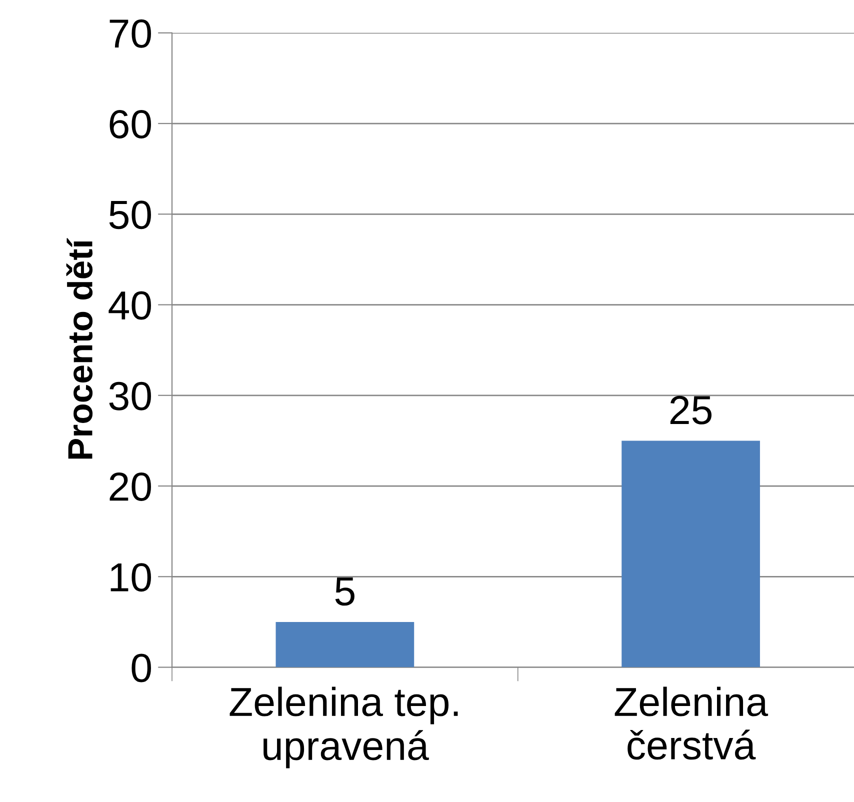  I want to click on x-tick-label: Zelenina tep. upravená, so click(344, 727).